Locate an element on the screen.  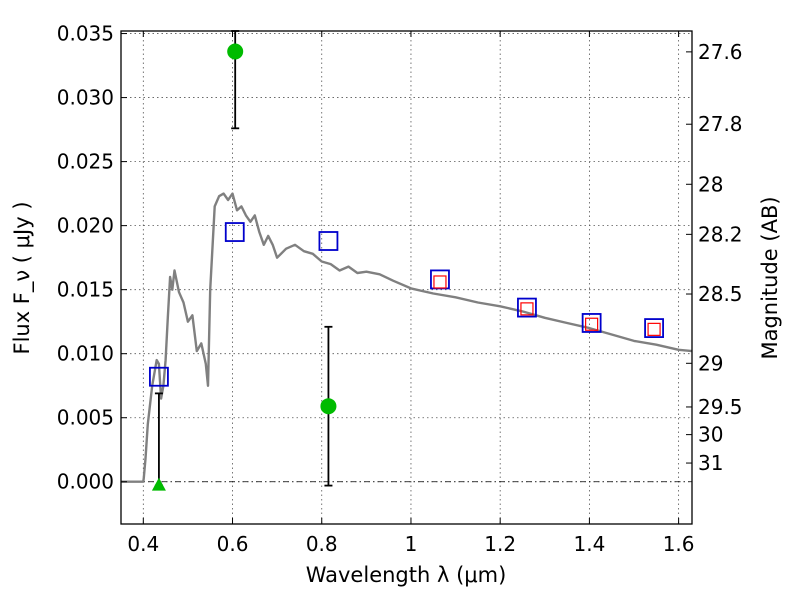
x-tick-label: 1.6 is located at coordinates (679, 544).